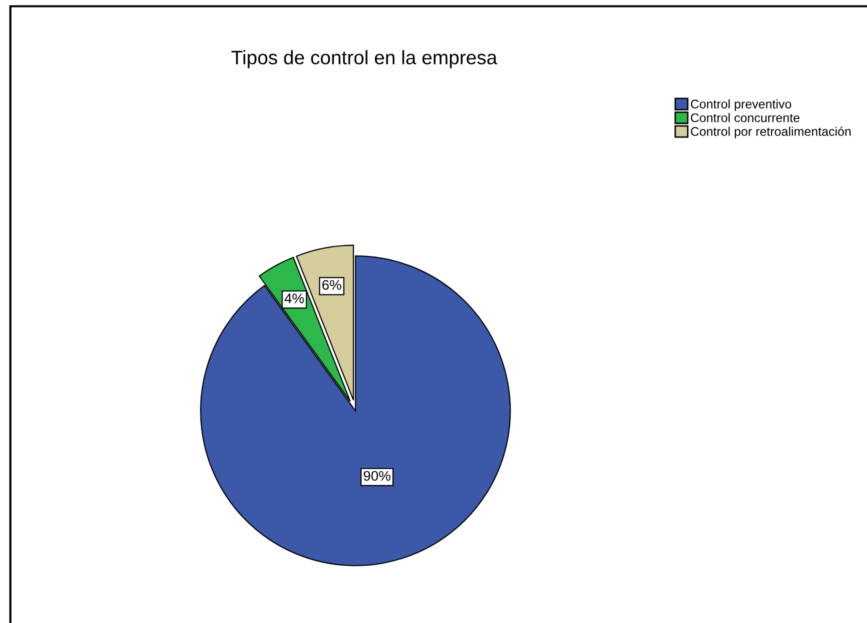  I want to click on legend-label: Control por retroalimentación, so click(770, 132).